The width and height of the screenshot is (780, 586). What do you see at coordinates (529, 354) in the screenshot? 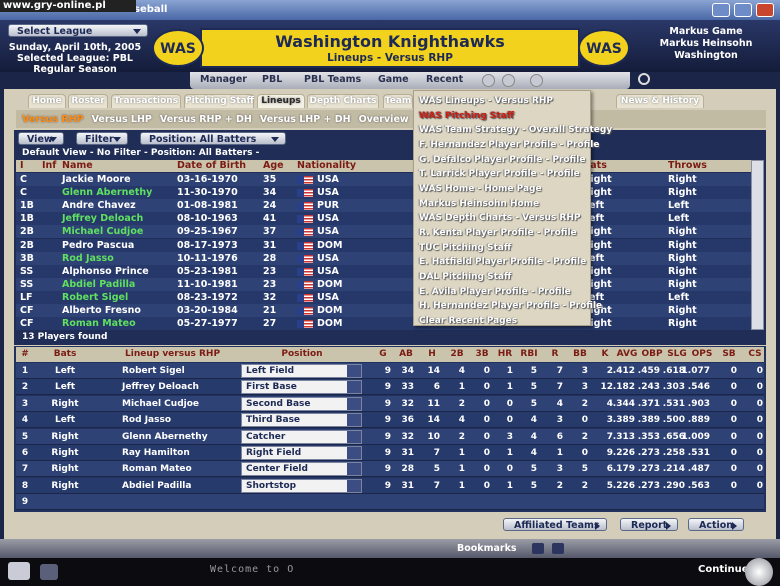
I see `lineup-column-header: RBI` at bounding box center [529, 354].